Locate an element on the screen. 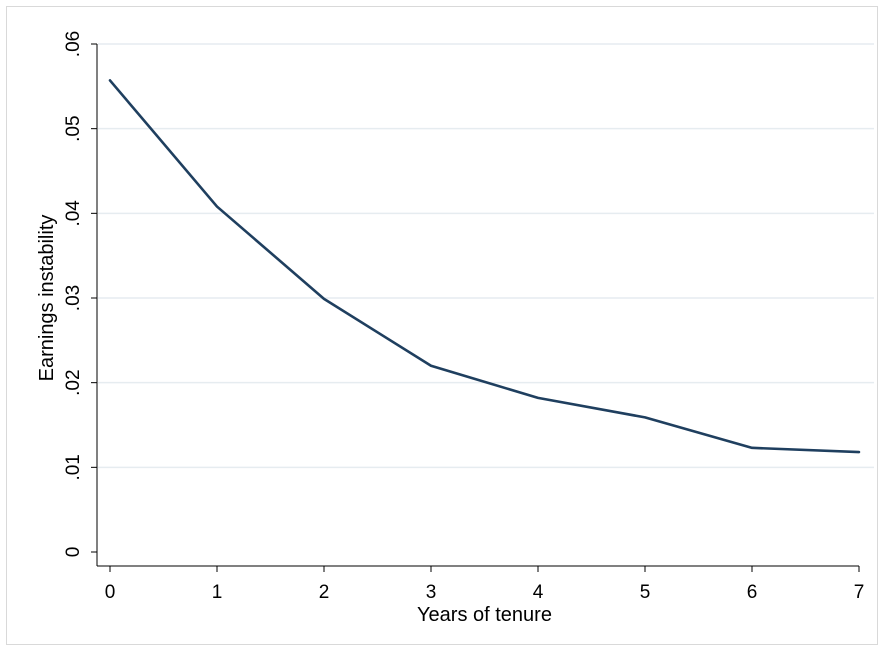 The image size is (884, 651). y-tick-label-3: .03 is located at coordinates (73, 298).